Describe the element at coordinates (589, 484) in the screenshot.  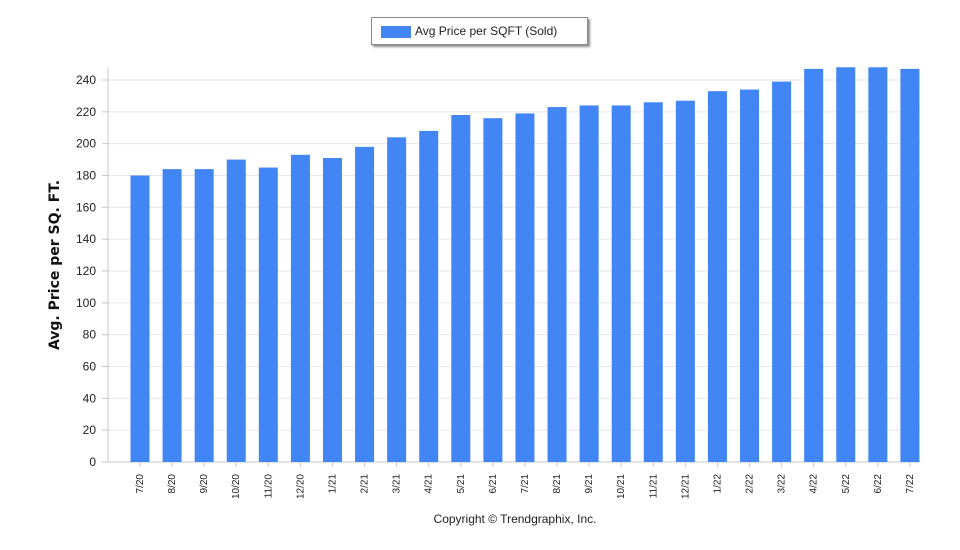
I see `x-tick-label: 9/21` at that location.